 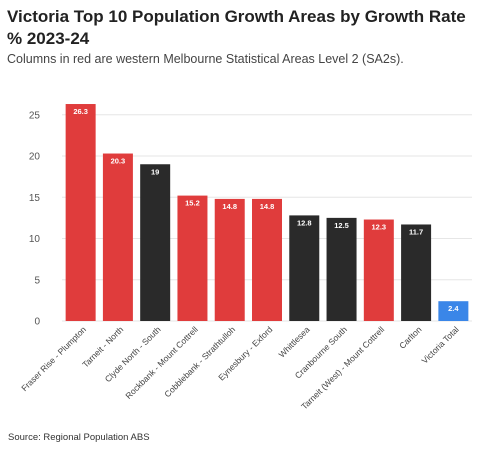 What do you see at coordinates (35, 157) in the screenshot?
I see `y-tick-label: 20` at bounding box center [35, 157].